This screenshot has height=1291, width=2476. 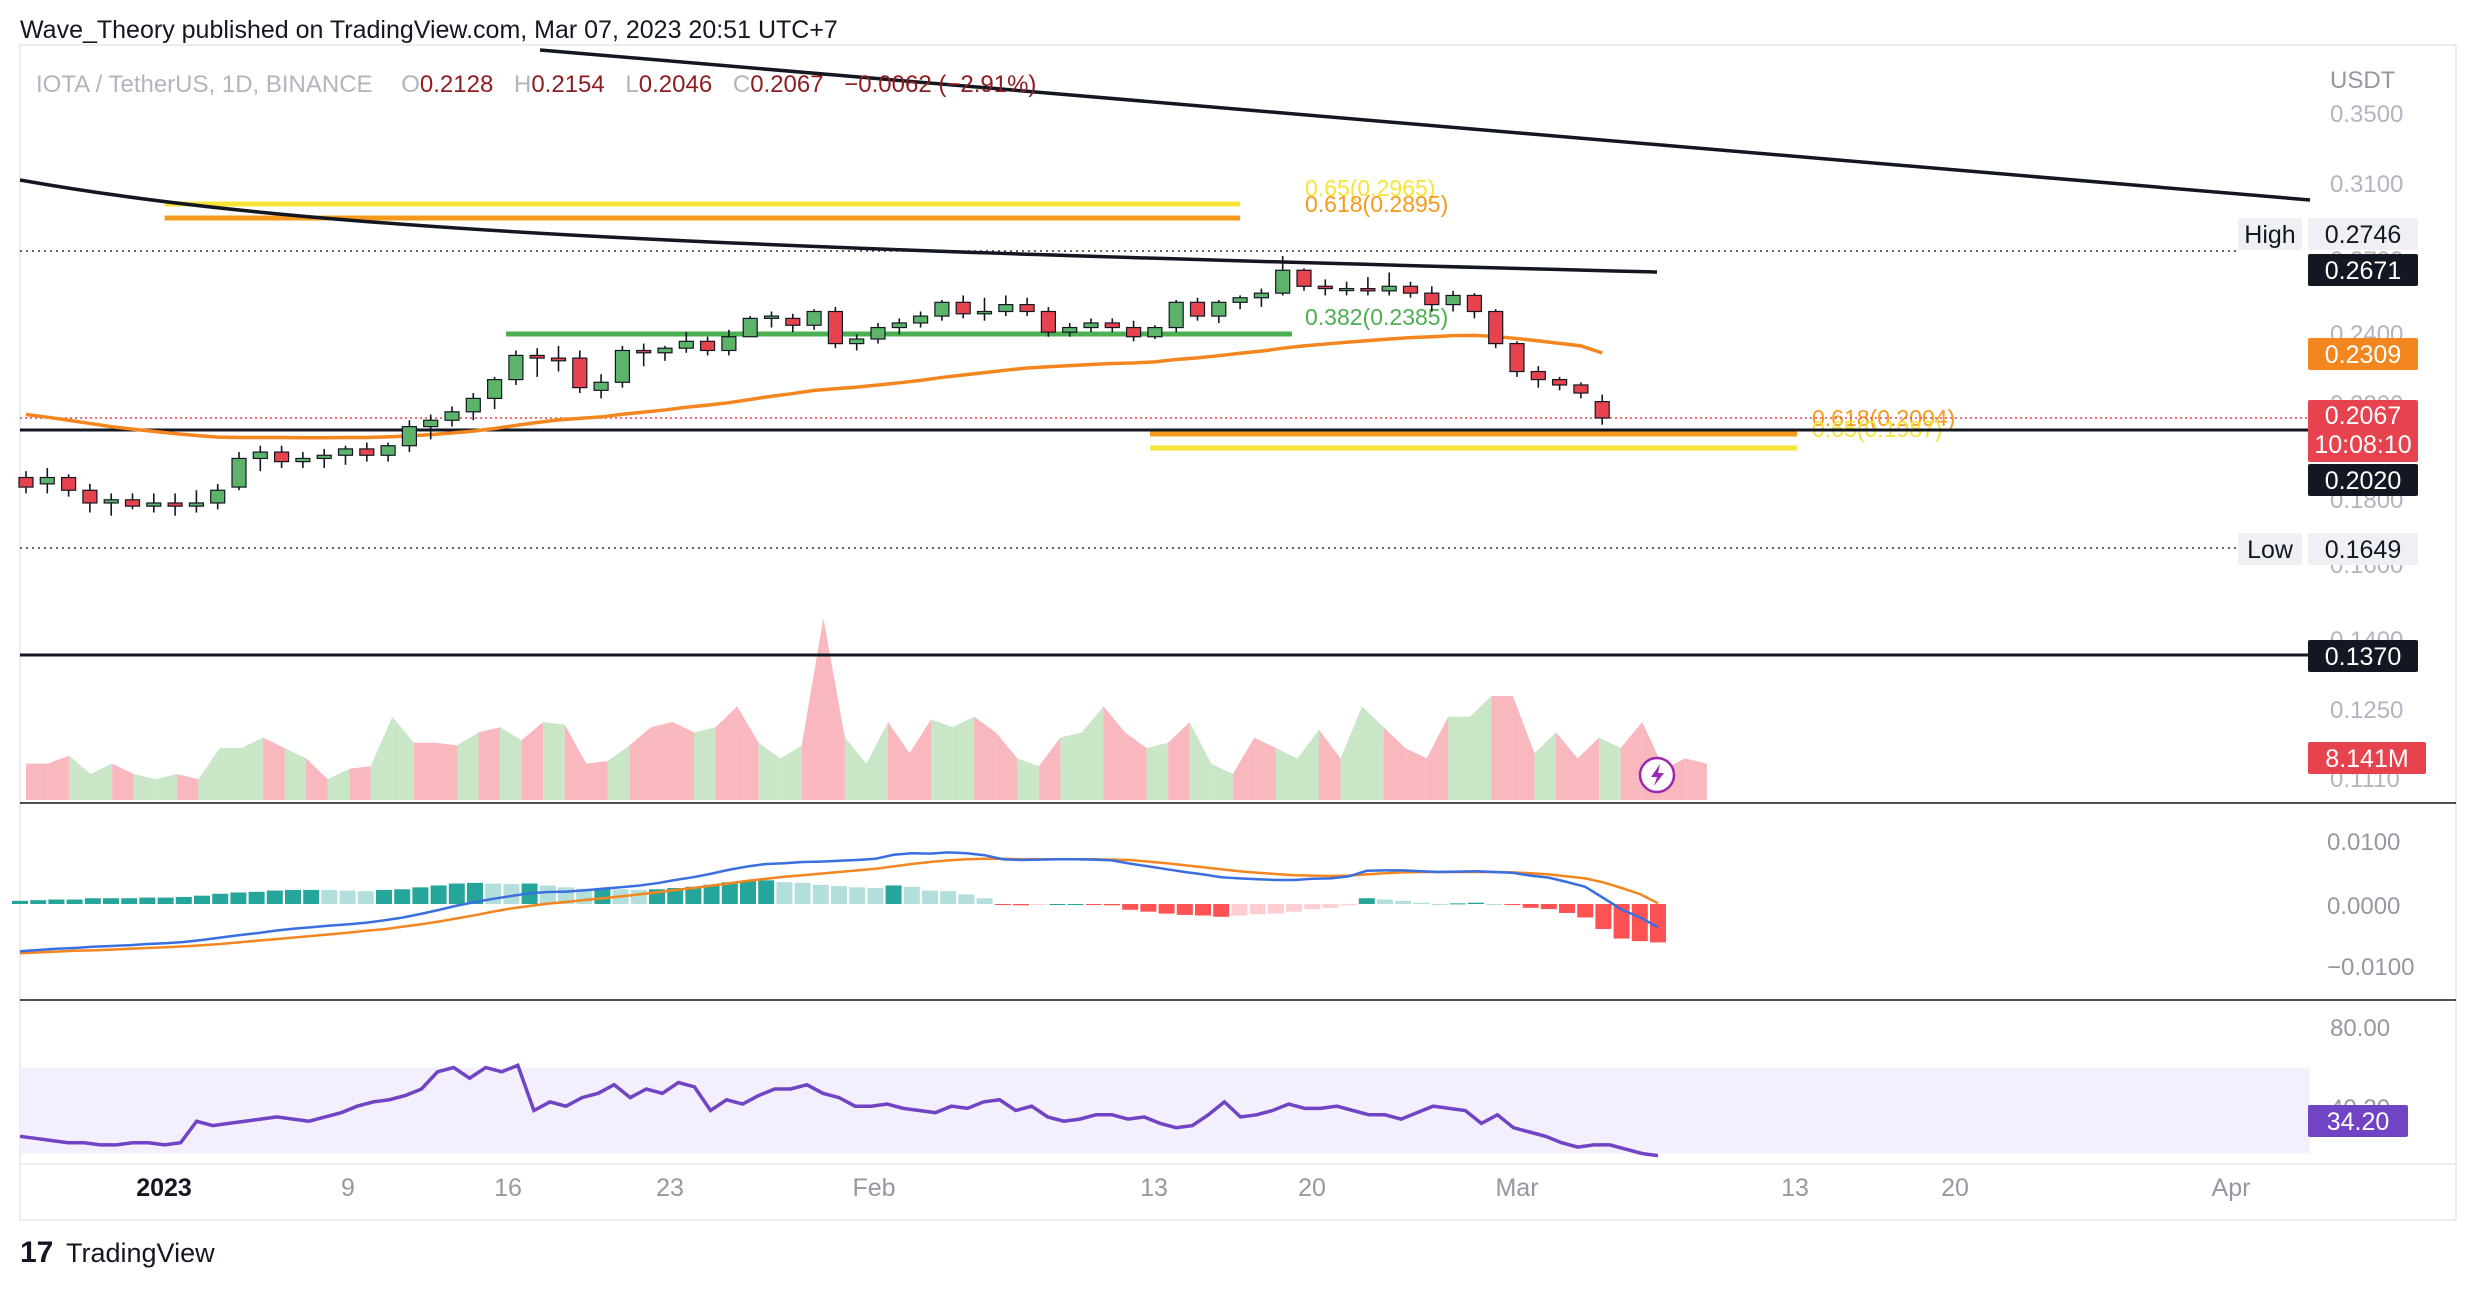 What do you see at coordinates (1312, 1188) in the screenshot?
I see `time-tick-6: 20` at bounding box center [1312, 1188].